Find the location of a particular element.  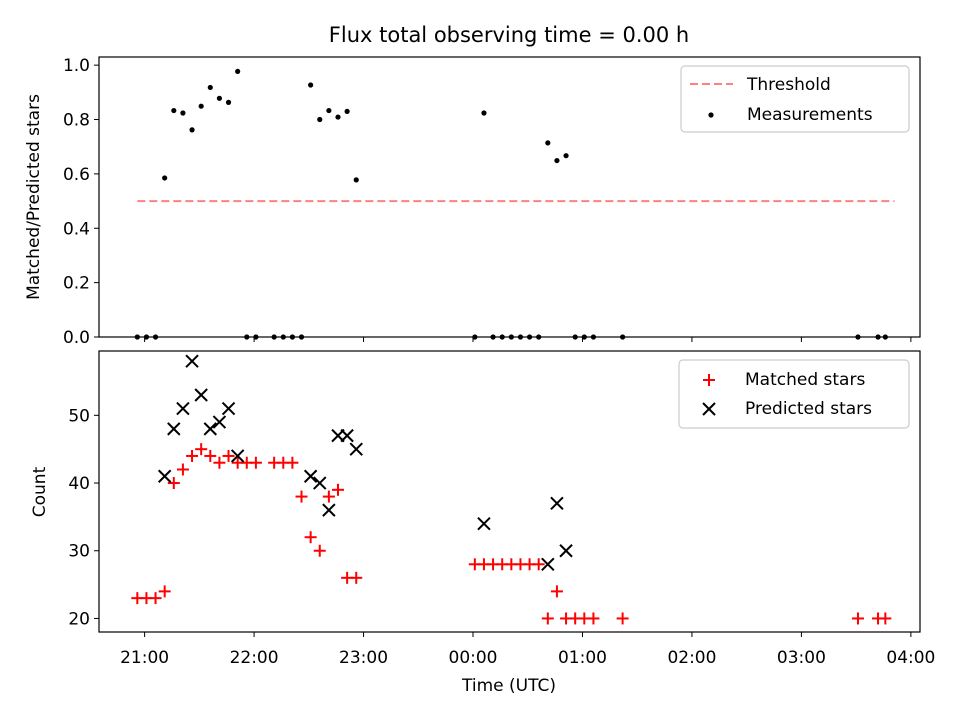

count-ytick-label: 50 is located at coordinates (79, 416).